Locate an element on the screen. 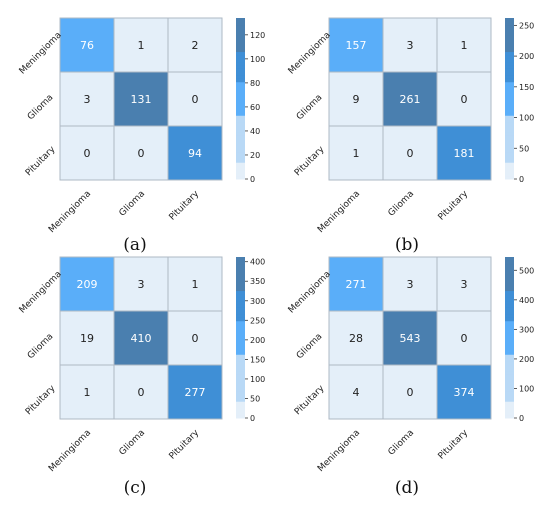 This screenshot has height=505, width=550. colorbar-tick-label: 350 is located at coordinates (257, 281).